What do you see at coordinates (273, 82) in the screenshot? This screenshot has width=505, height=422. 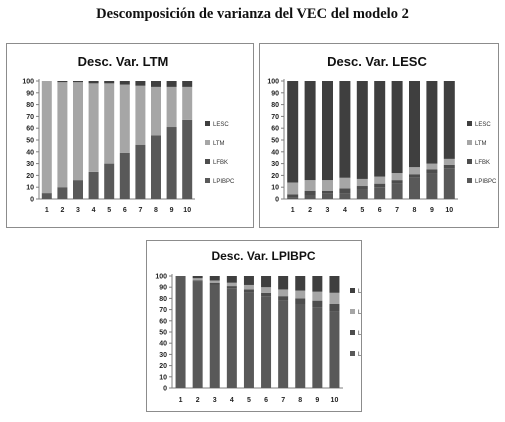 I see `y-tick-label: 100` at bounding box center [273, 82].